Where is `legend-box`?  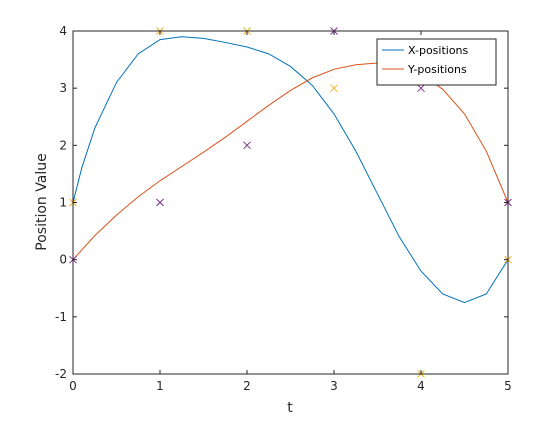
legend-box is located at coordinates (436, 62).